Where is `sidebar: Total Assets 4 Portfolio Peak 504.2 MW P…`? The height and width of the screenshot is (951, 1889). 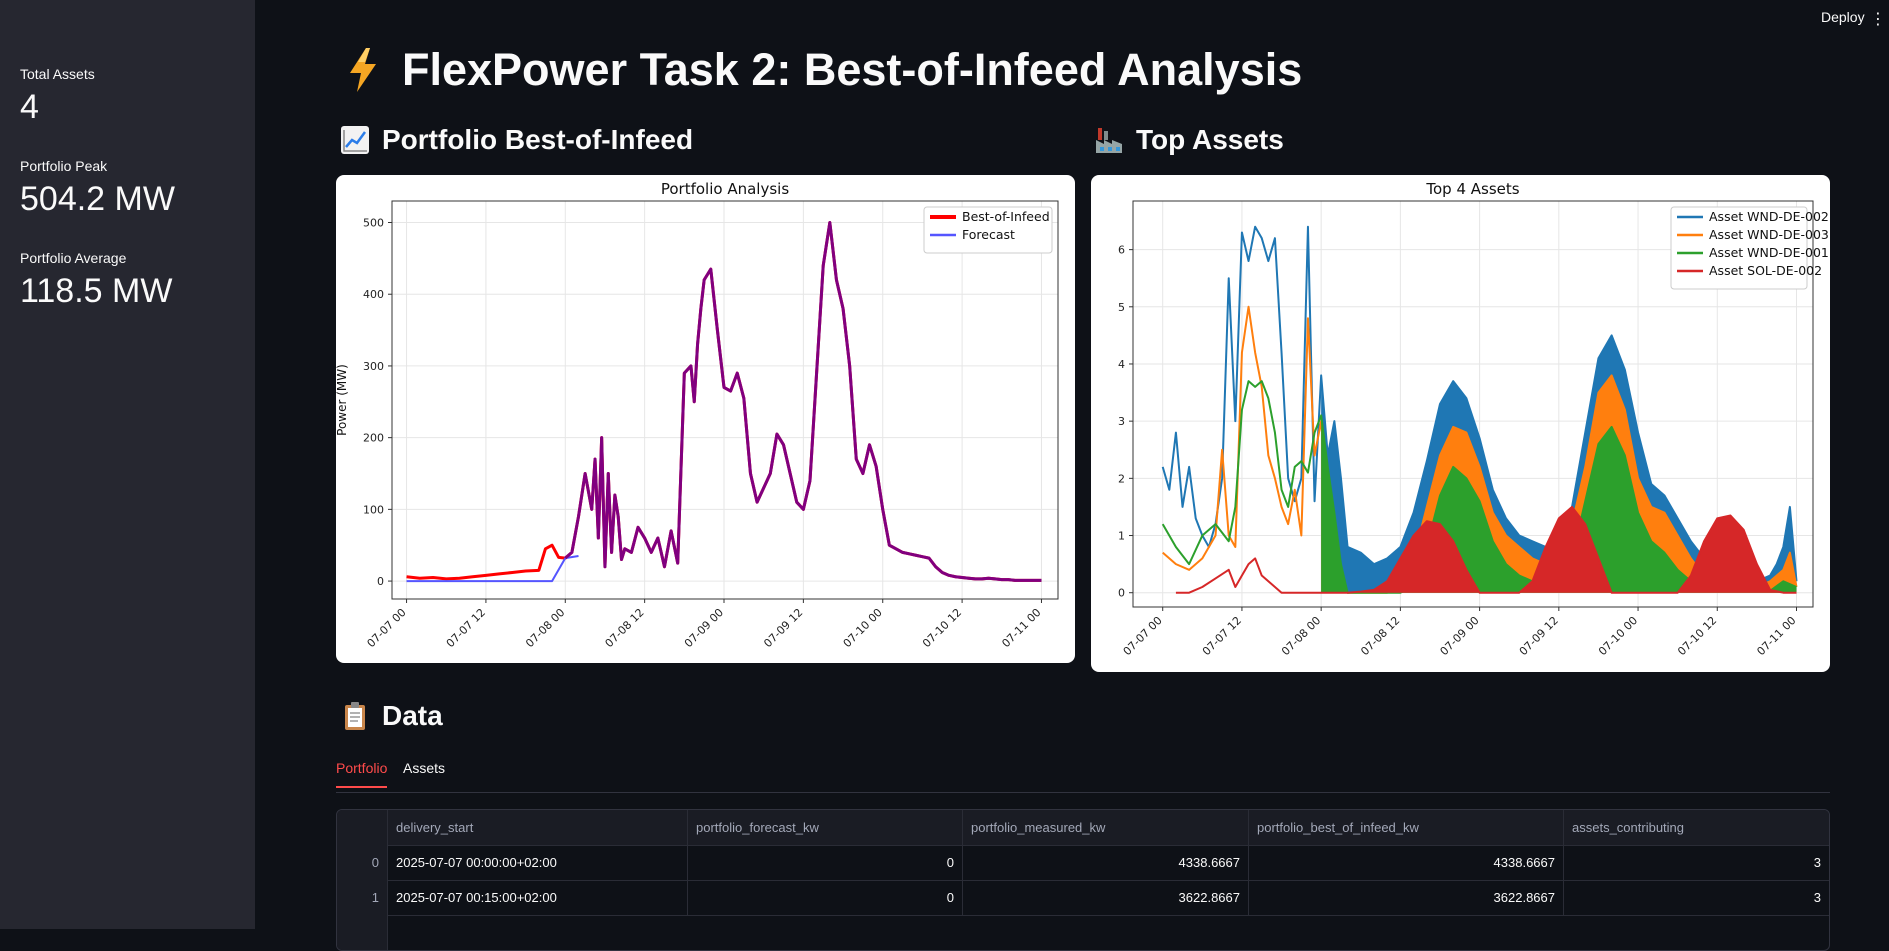
sidebar: Total Assets 4 Portfolio Peak 504.2 MW P… is located at coordinates (127, 464).